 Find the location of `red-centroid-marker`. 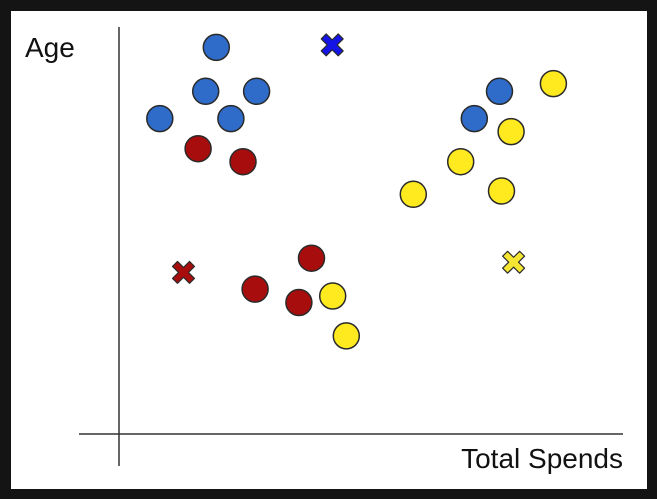

red-centroid-marker is located at coordinates (183, 272).